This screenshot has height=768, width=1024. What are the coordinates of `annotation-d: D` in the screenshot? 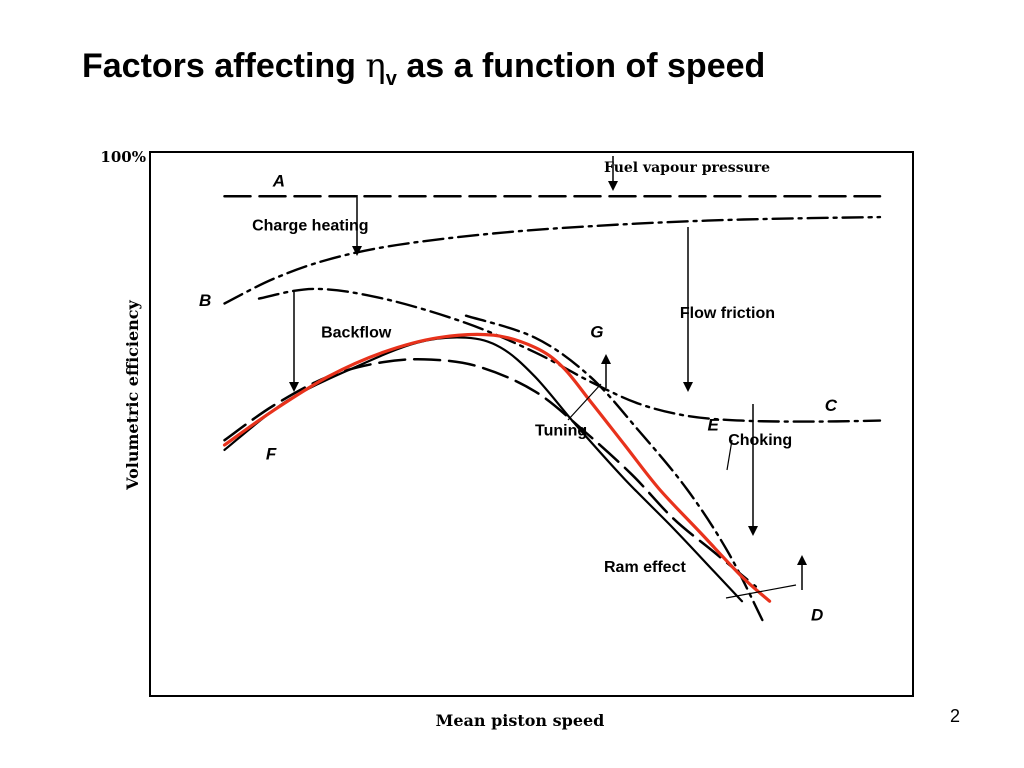 It's located at (817, 615).